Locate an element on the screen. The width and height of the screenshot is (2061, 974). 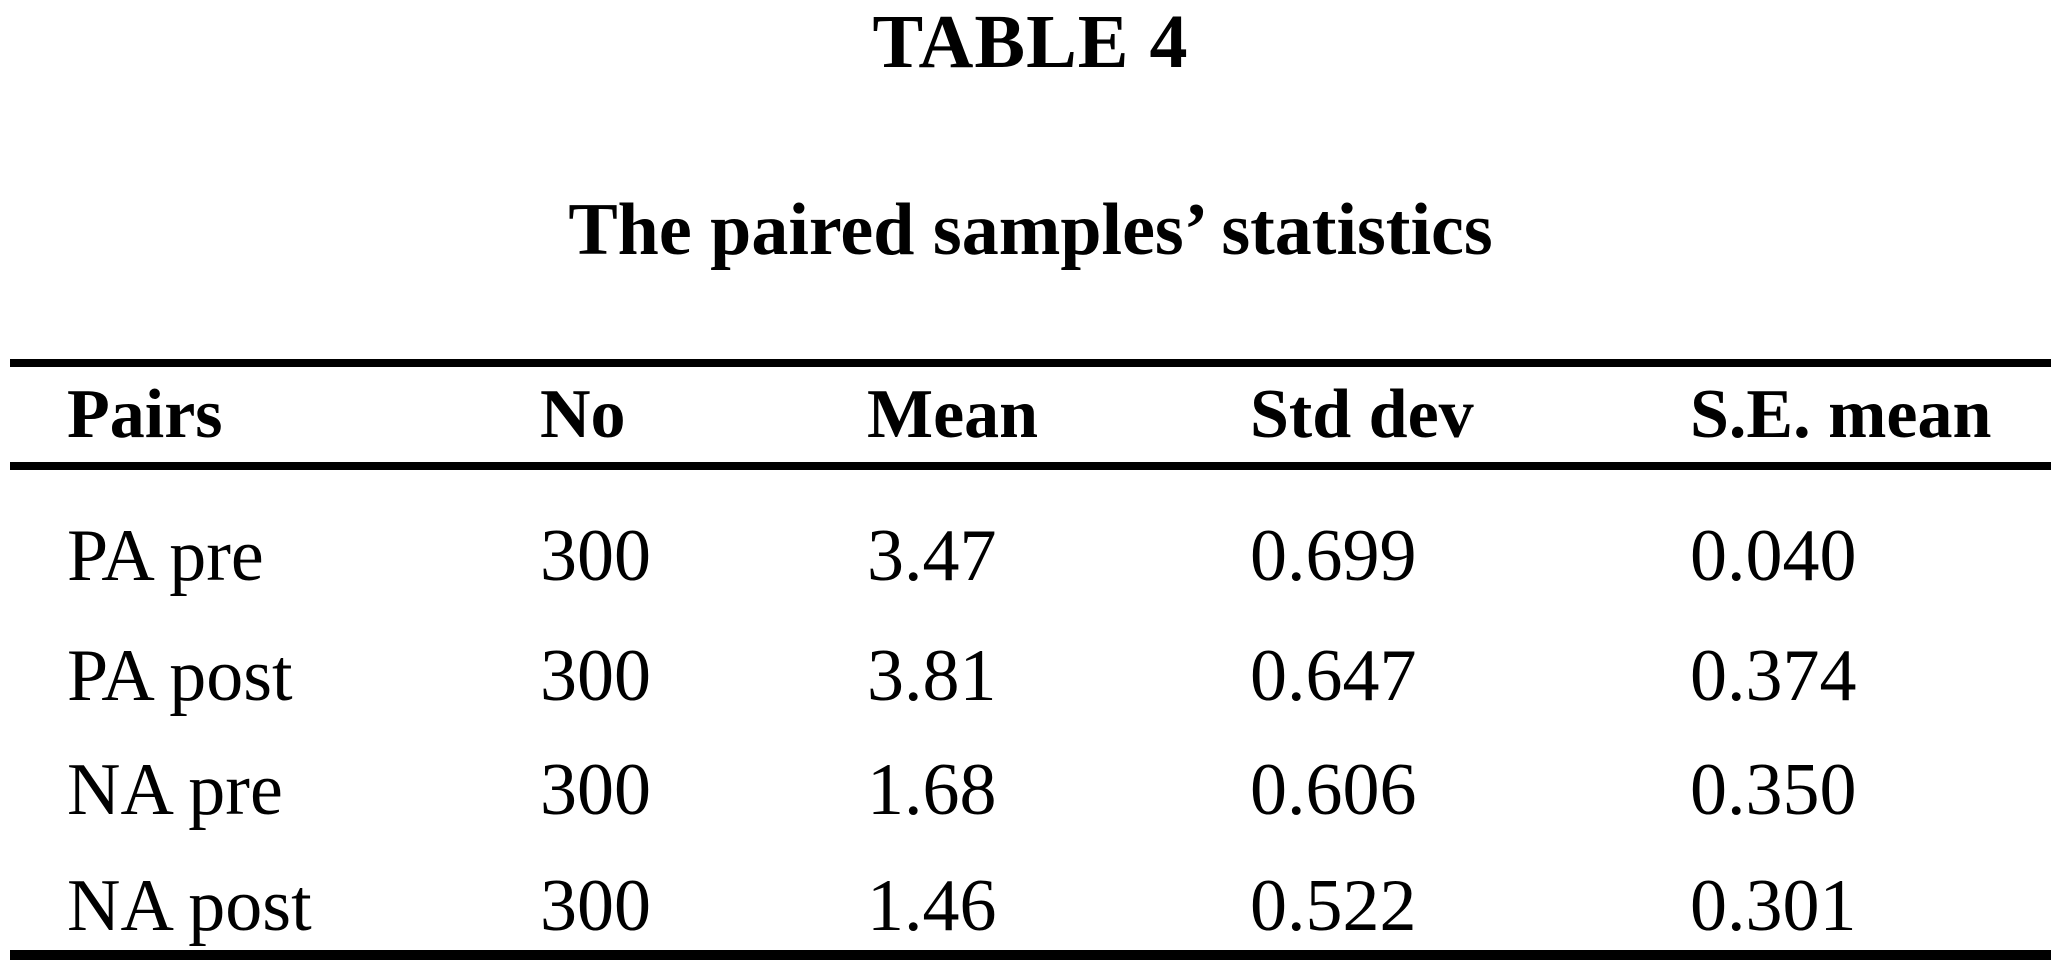
table-caption-title: The paired samples’ statistics is located at coordinates (1030, 229).